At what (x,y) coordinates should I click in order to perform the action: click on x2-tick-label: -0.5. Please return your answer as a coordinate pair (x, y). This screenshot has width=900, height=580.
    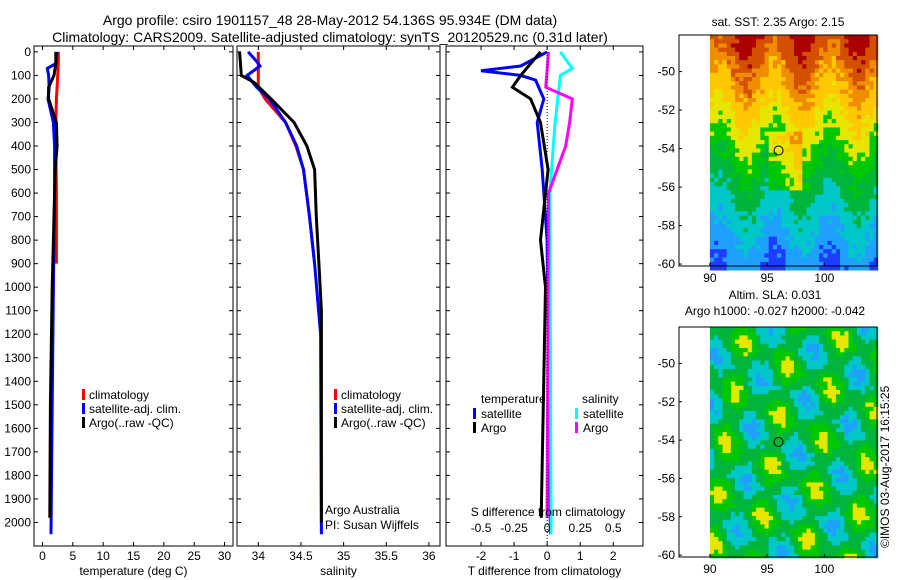
    Looking at the image, I should click on (481, 528).